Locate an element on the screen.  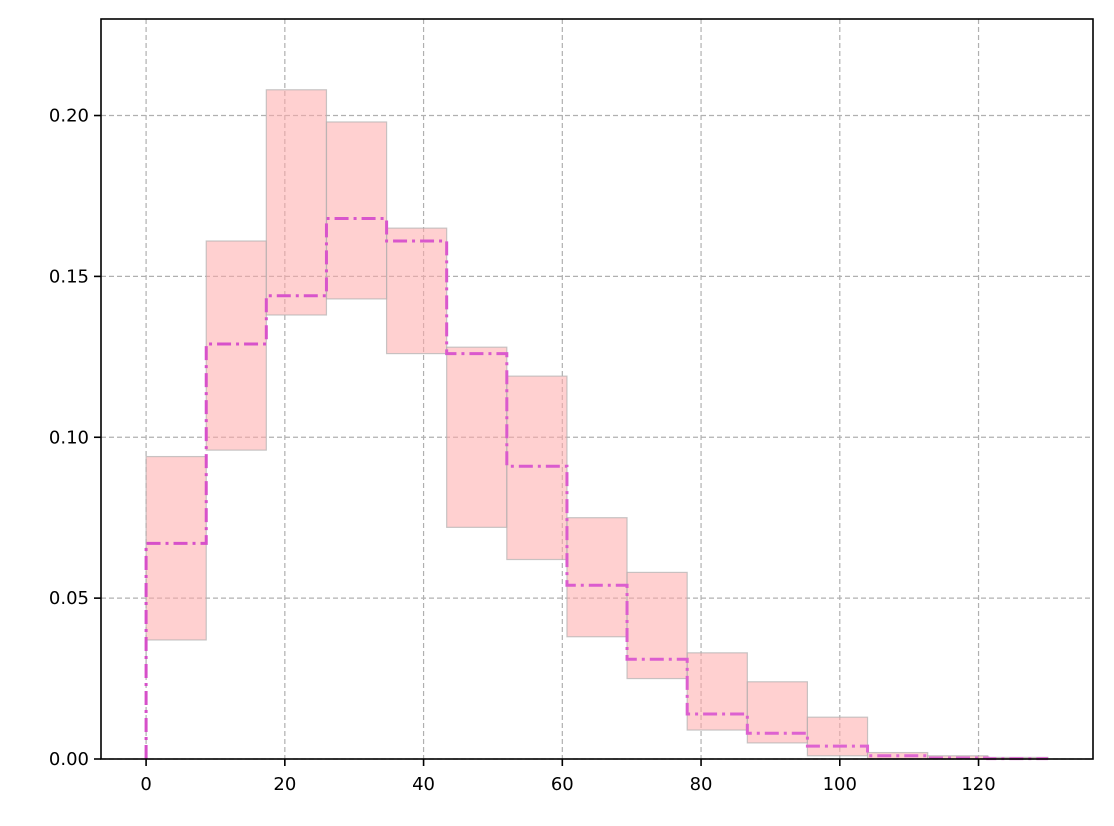
y-tick-label: 0.10 is located at coordinates (69, 437).